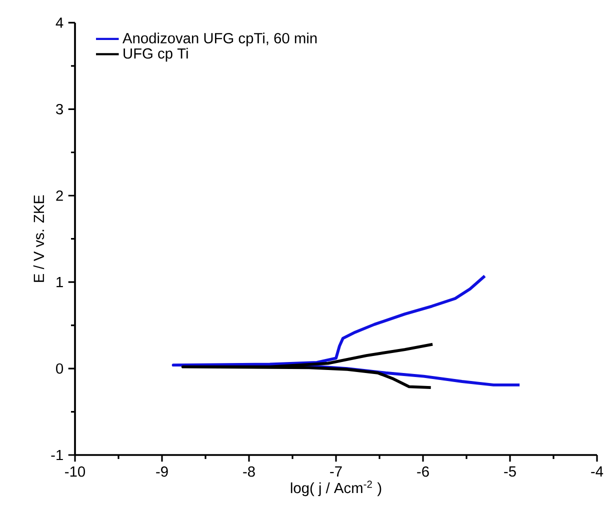  What do you see at coordinates (38, 238) in the screenshot?
I see `y-axis-title: E / V vs. ZKE` at bounding box center [38, 238].